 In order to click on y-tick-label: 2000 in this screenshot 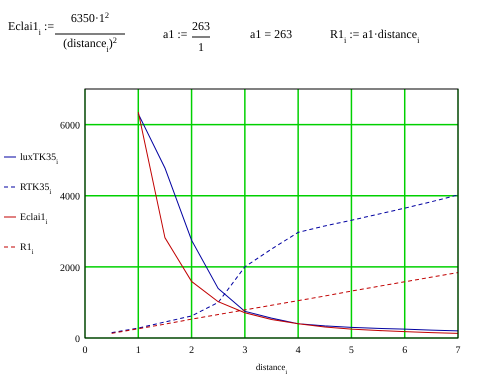, I will do `click(70, 268)`.